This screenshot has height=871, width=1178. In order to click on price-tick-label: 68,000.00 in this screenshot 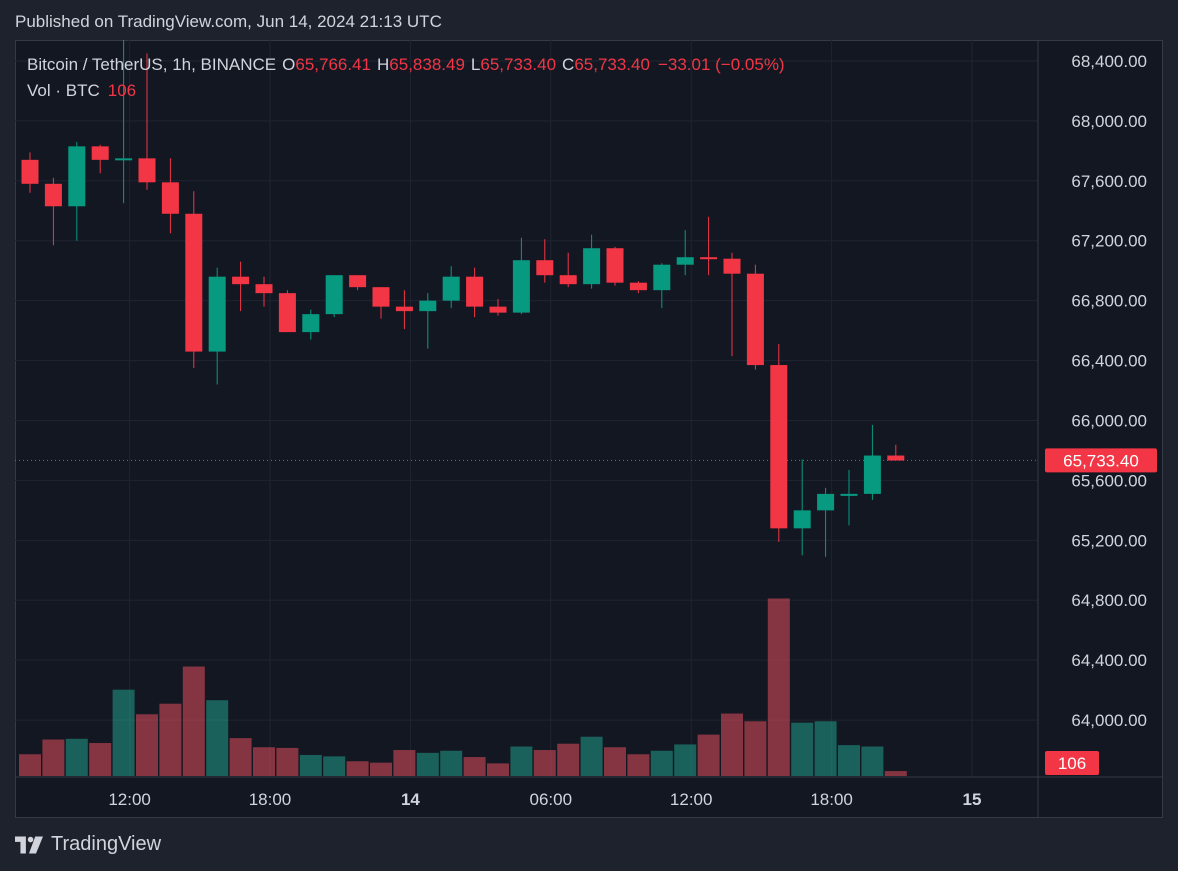, I will do `click(1109, 121)`.